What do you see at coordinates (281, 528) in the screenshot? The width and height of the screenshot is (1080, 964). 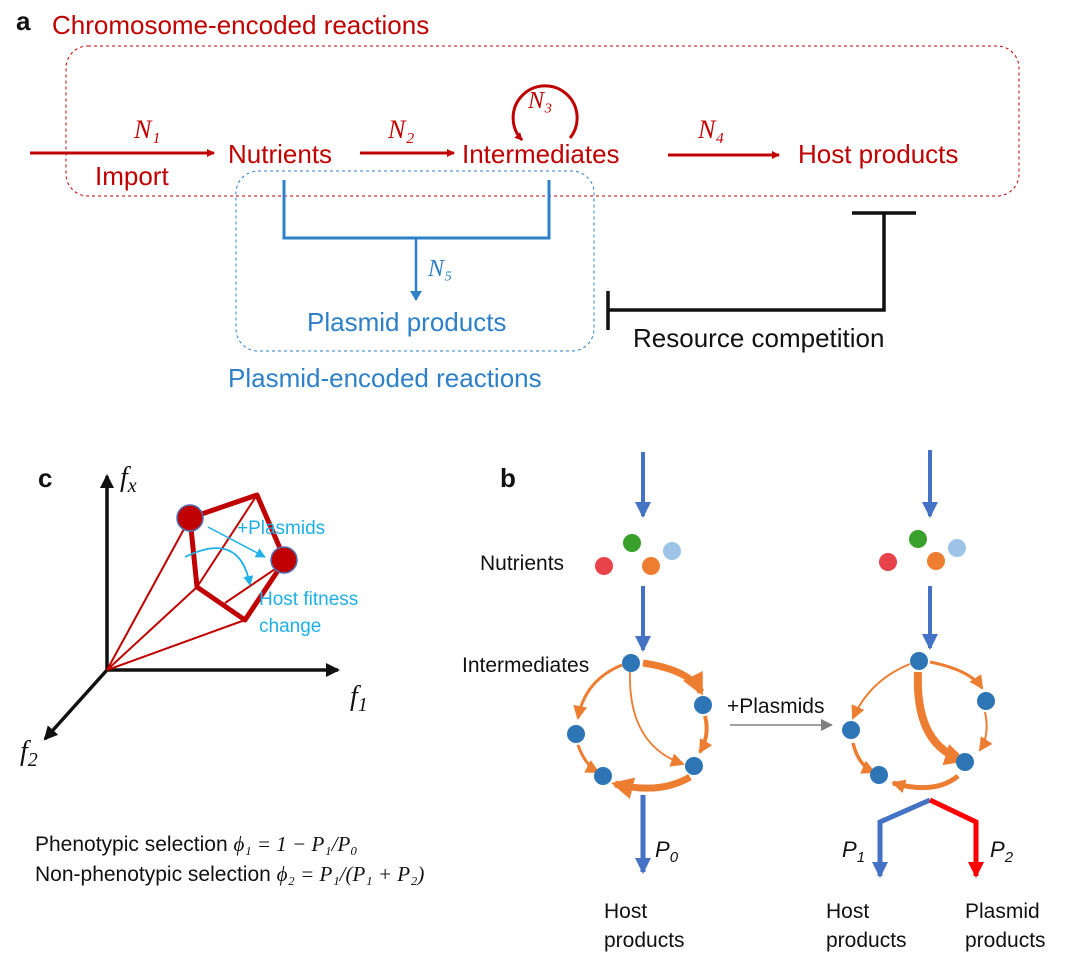 I see `plasmids-annotation: +Plasmids` at bounding box center [281, 528].